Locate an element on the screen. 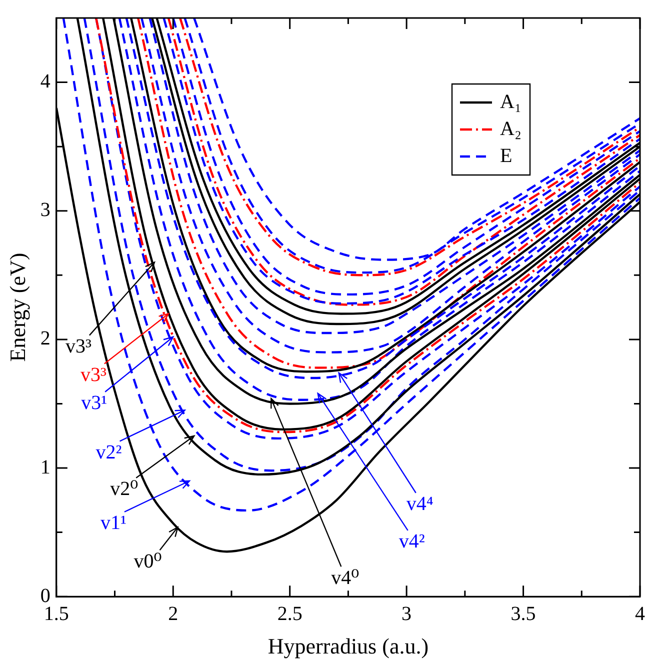 The height and width of the screenshot is (665, 652). x-tick-label: 2 is located at coordinates (173, 613).